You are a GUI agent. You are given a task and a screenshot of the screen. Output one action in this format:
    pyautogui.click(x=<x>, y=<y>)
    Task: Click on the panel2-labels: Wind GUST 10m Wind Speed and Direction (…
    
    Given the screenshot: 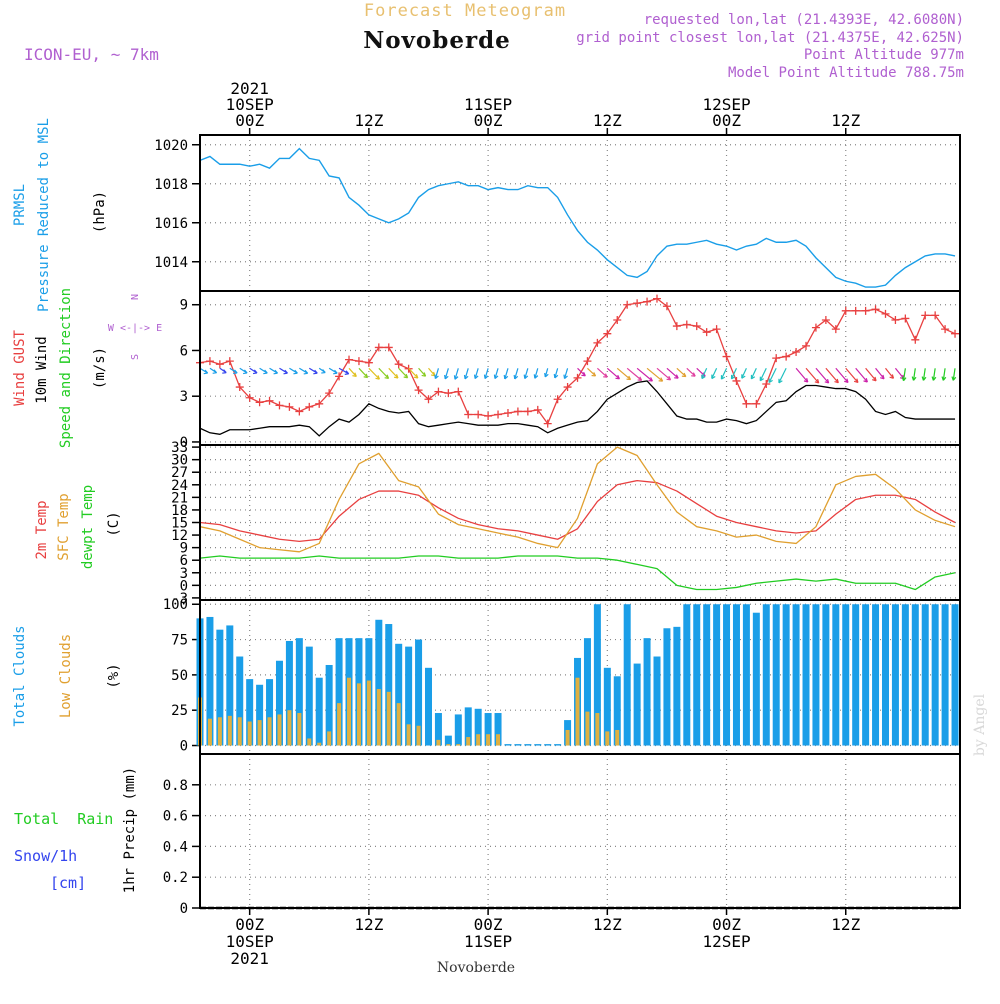 What is the action you would take?
    pyautogui.click(x=87, y=368)
    